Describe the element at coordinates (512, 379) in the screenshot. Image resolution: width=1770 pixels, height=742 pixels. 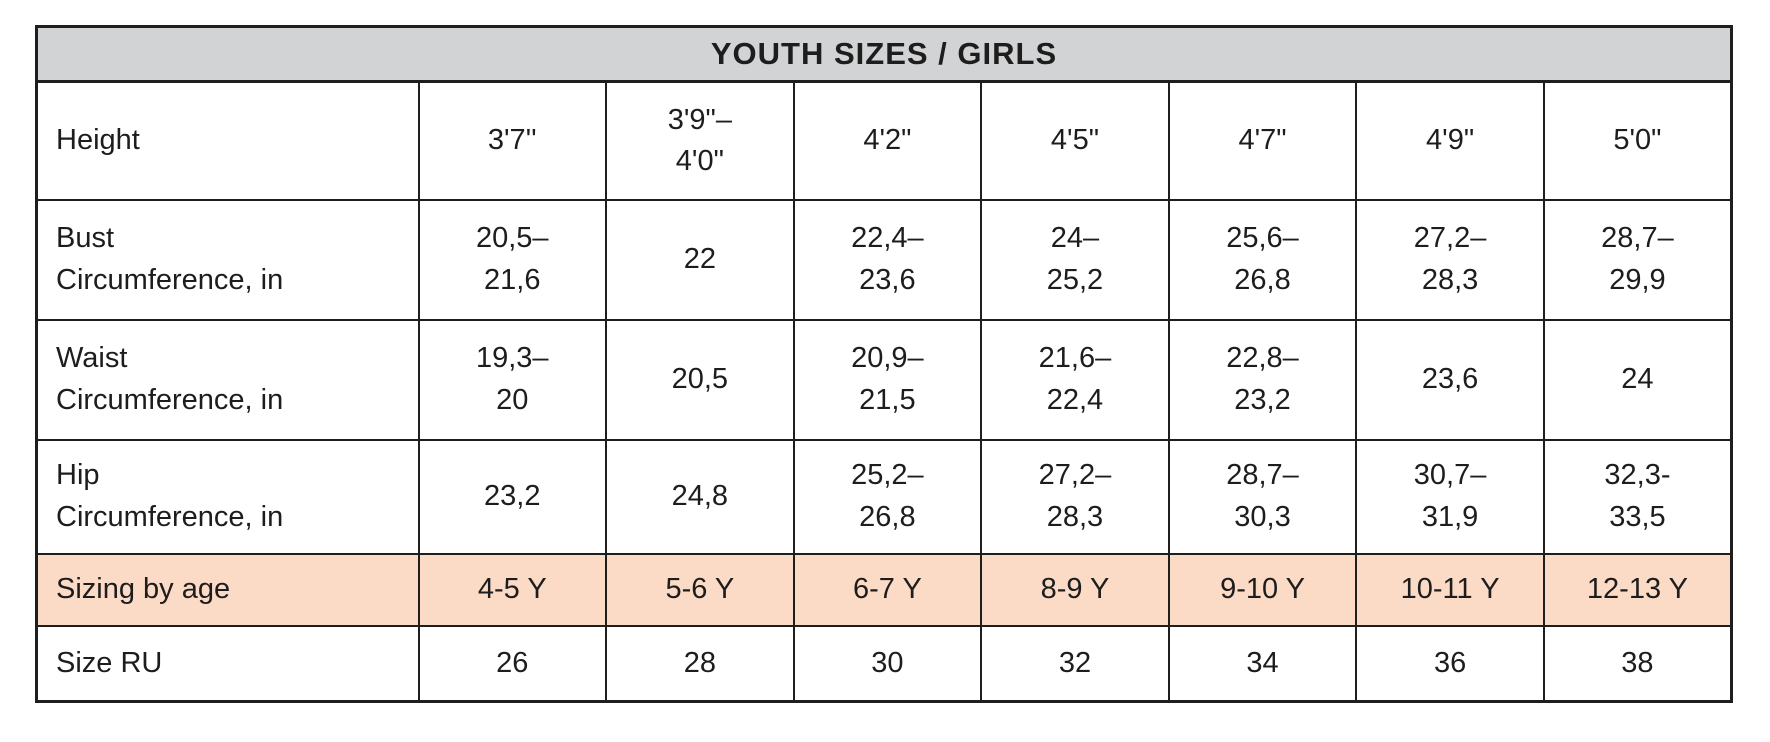
I see `table-cell: 19,3– 20` at that location.